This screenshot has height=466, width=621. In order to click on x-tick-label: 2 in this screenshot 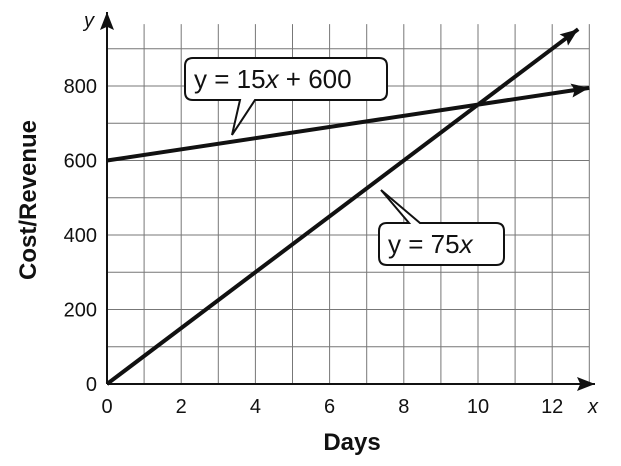, I will do `click(181, 407)`.